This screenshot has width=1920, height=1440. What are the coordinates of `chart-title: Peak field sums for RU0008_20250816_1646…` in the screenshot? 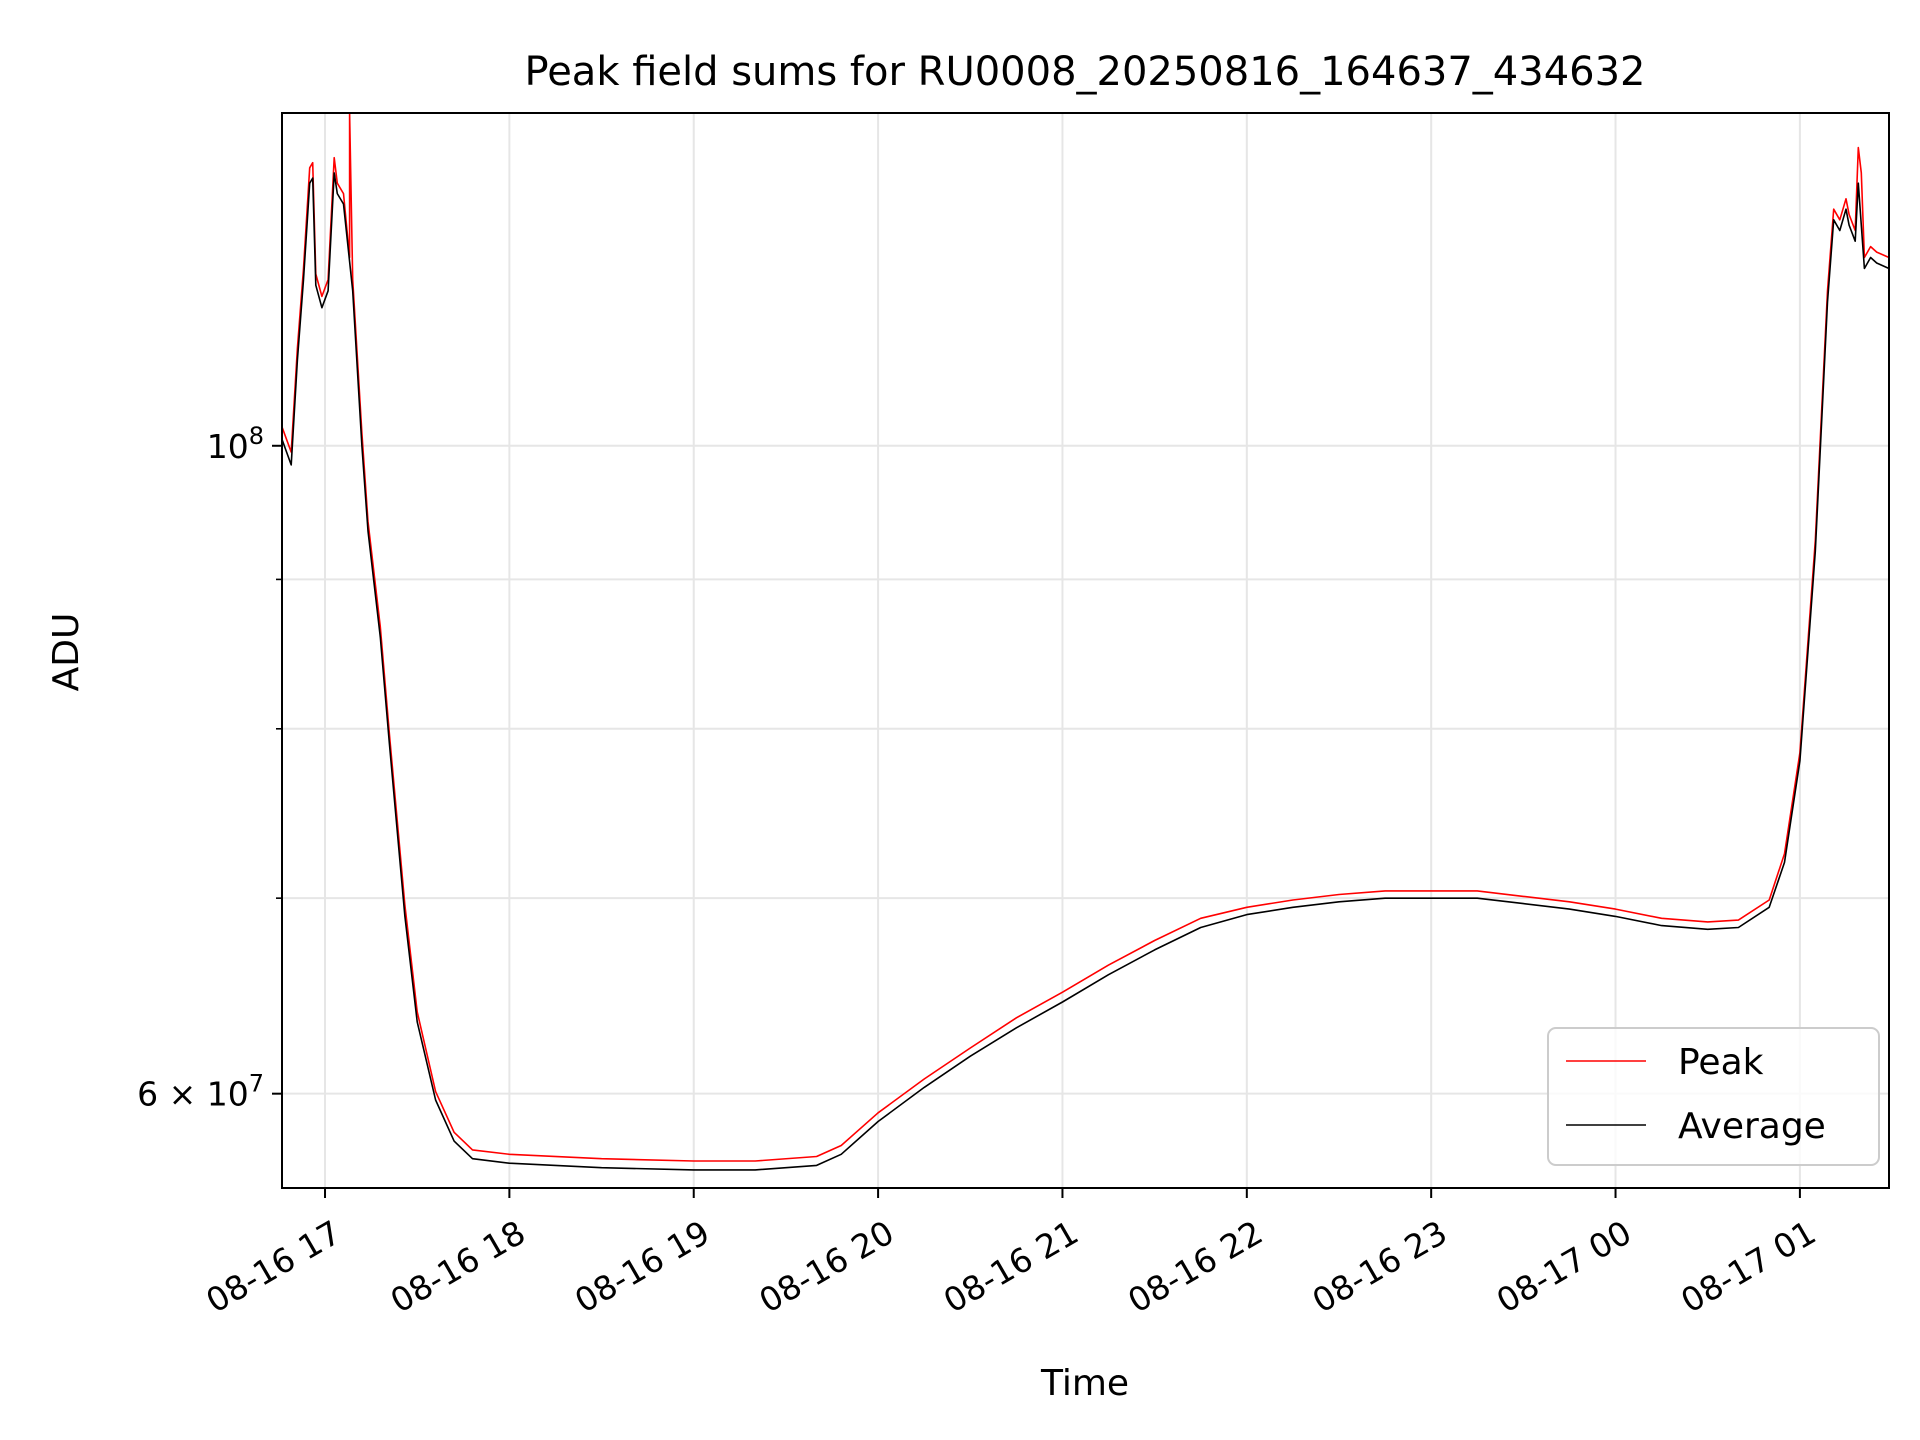 It's located at (1085, 72).